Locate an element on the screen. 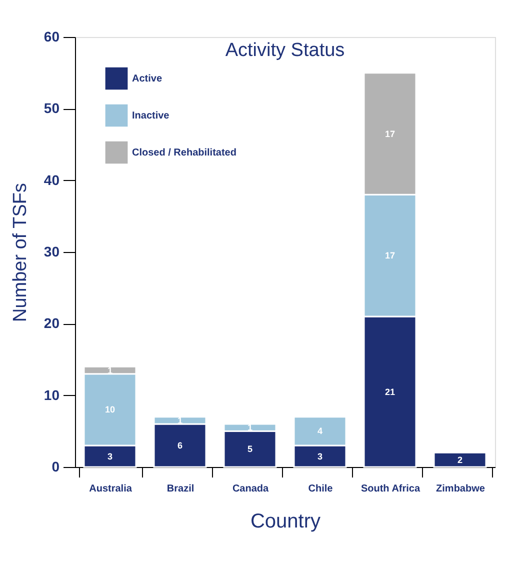  y-tick-label: 60 is located at coordinates (52, 36).